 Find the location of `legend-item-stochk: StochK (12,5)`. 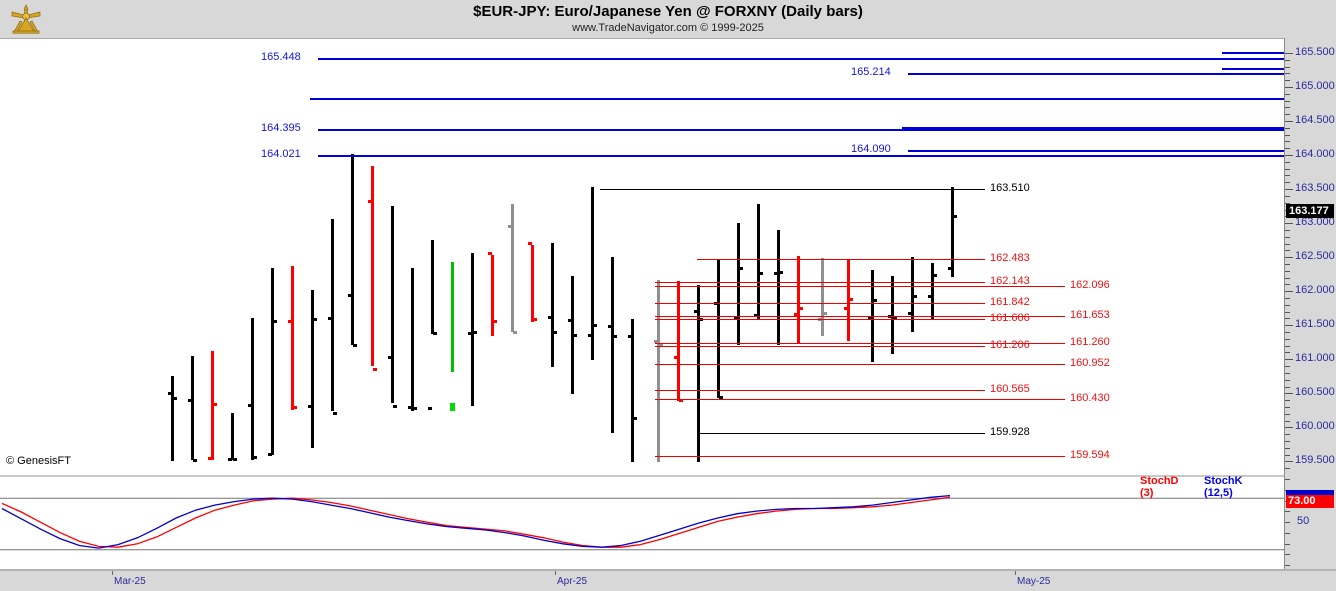

legend-item-stochk: StochK (12,5) is located at coordinates (1223, 487).